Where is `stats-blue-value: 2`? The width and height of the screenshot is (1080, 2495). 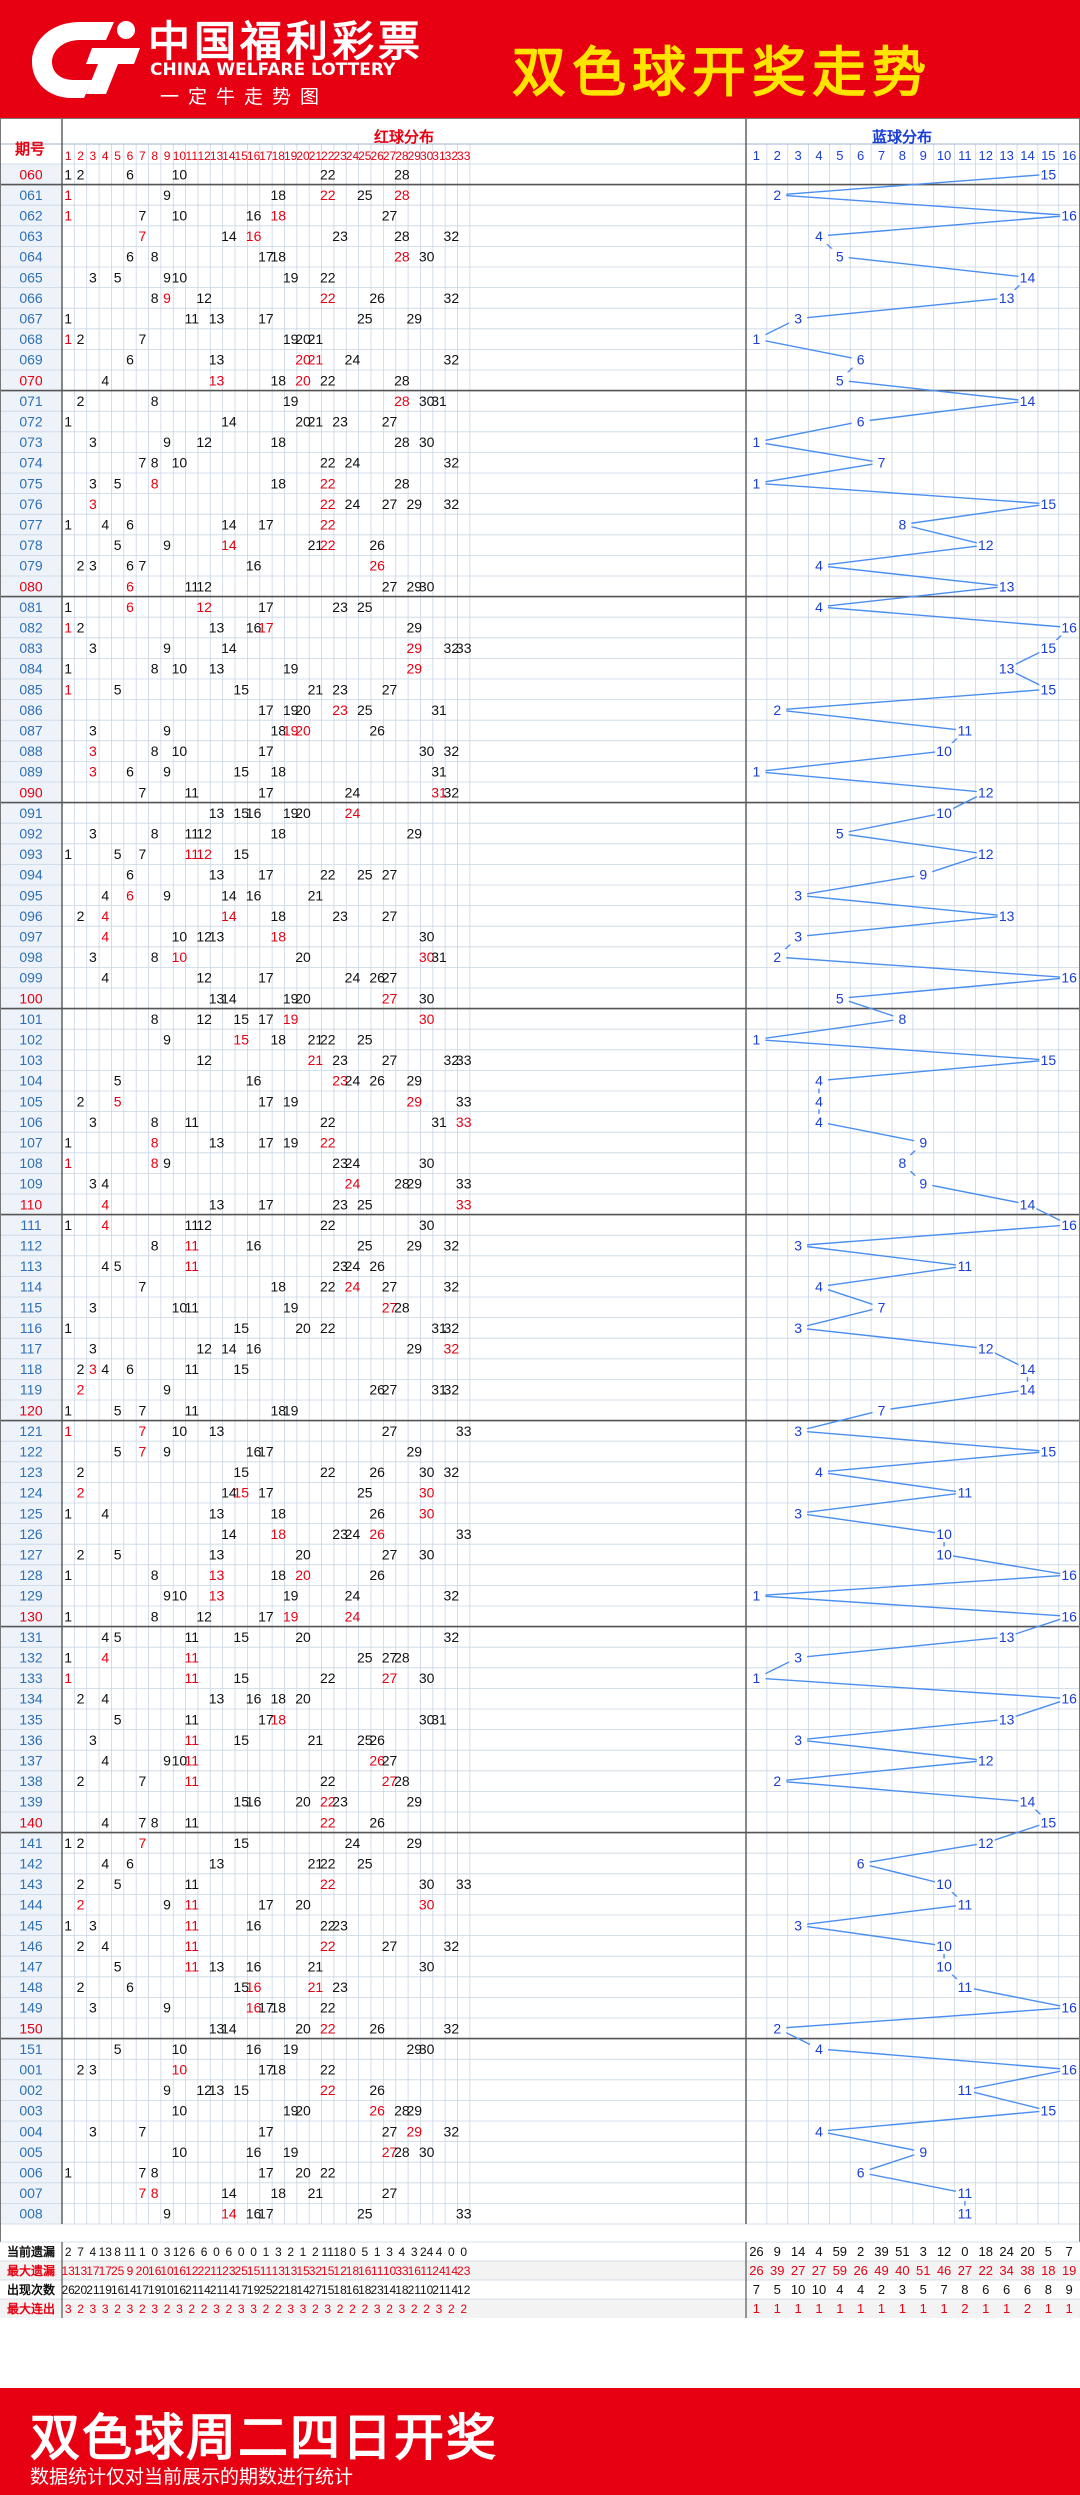 stats-blue-value: 2 is located at coordinates (881, 2289).